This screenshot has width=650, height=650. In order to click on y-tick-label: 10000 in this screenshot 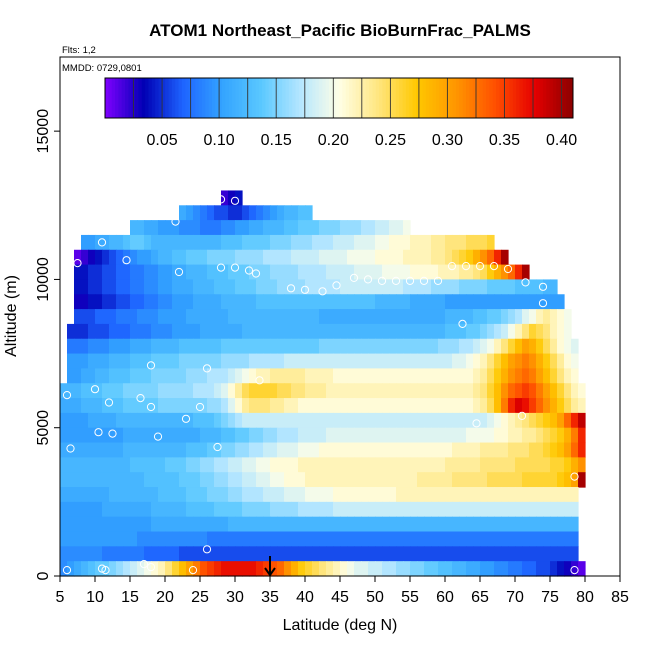, I will do `click(43, 279)`.